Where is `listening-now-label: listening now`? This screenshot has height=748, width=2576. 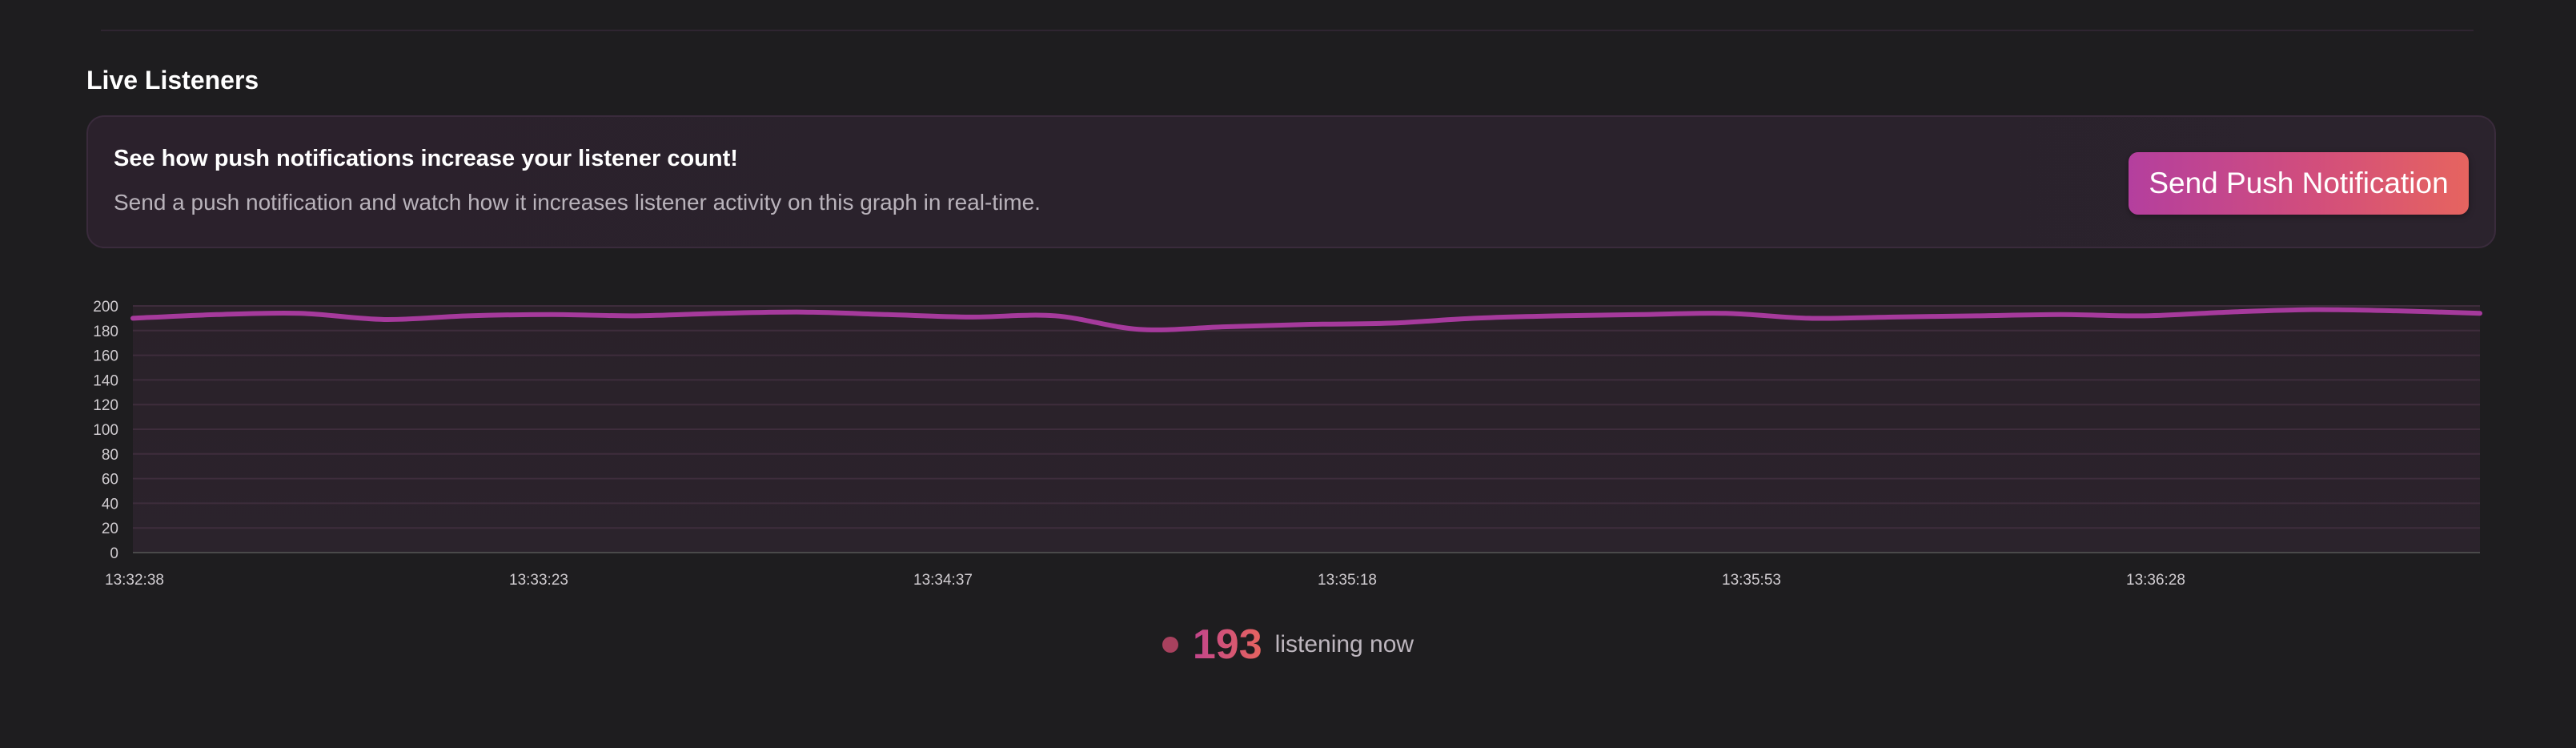 listening-now-label: listening now is located at coordinates (1344, 645).